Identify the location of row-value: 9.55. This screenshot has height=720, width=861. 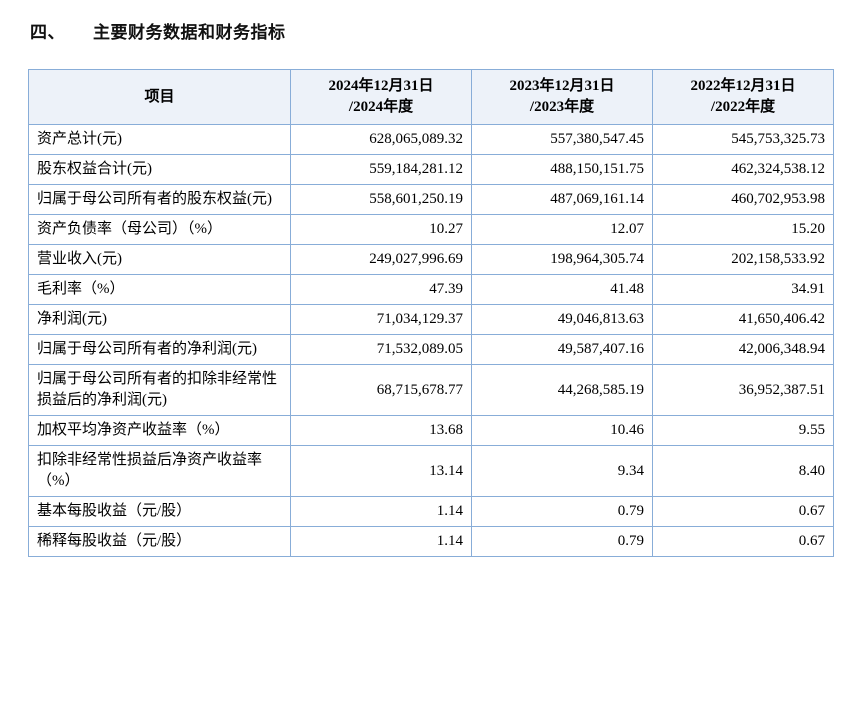
(743, 430).